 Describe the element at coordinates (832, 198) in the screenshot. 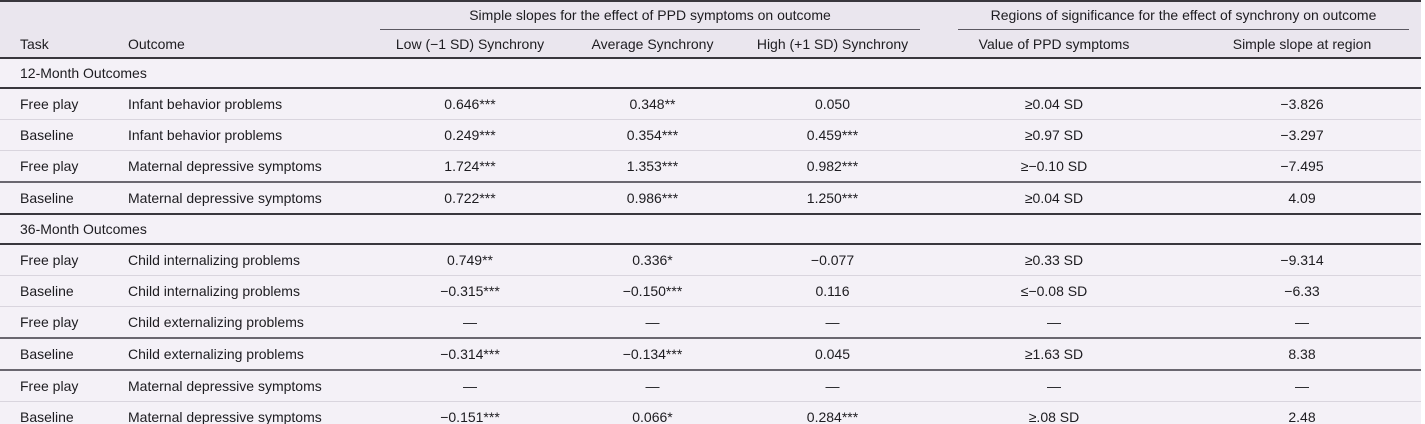

I see `high-slope-cell: 1.250***` at that location.